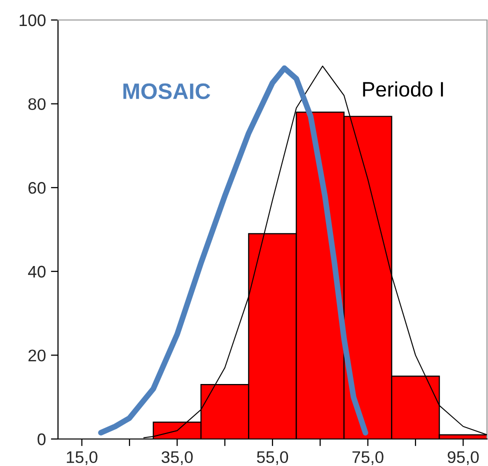 The height and width of the screenshot is (466, 488). What do you see at coordinates (368, 458) in the screenshot?
I see `x-tick-label: 75,0` at bounding box center [368, 458].